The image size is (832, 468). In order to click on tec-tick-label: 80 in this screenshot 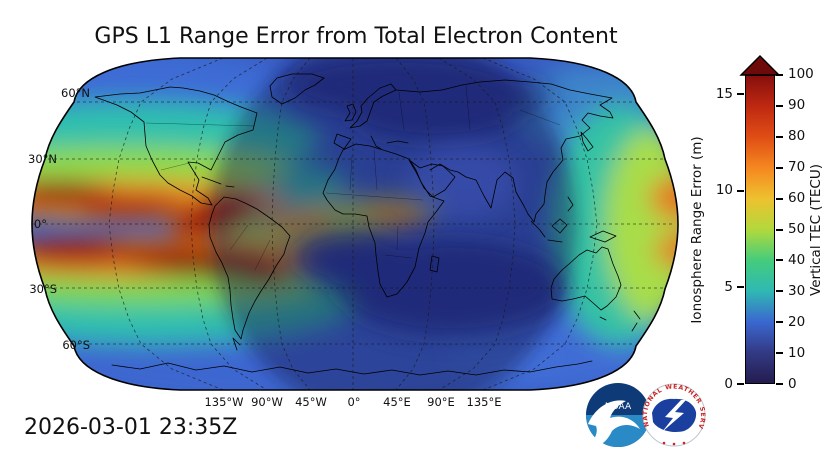, I will do `click(797, 136)`.